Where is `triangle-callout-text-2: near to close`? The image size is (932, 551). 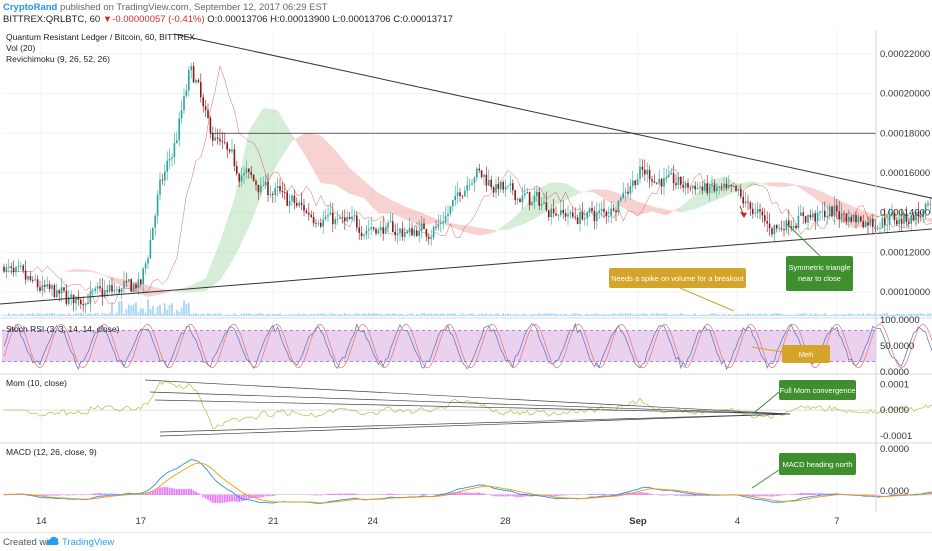
triangle-callout-text-2: near to close is located at coordinates (819, 278).